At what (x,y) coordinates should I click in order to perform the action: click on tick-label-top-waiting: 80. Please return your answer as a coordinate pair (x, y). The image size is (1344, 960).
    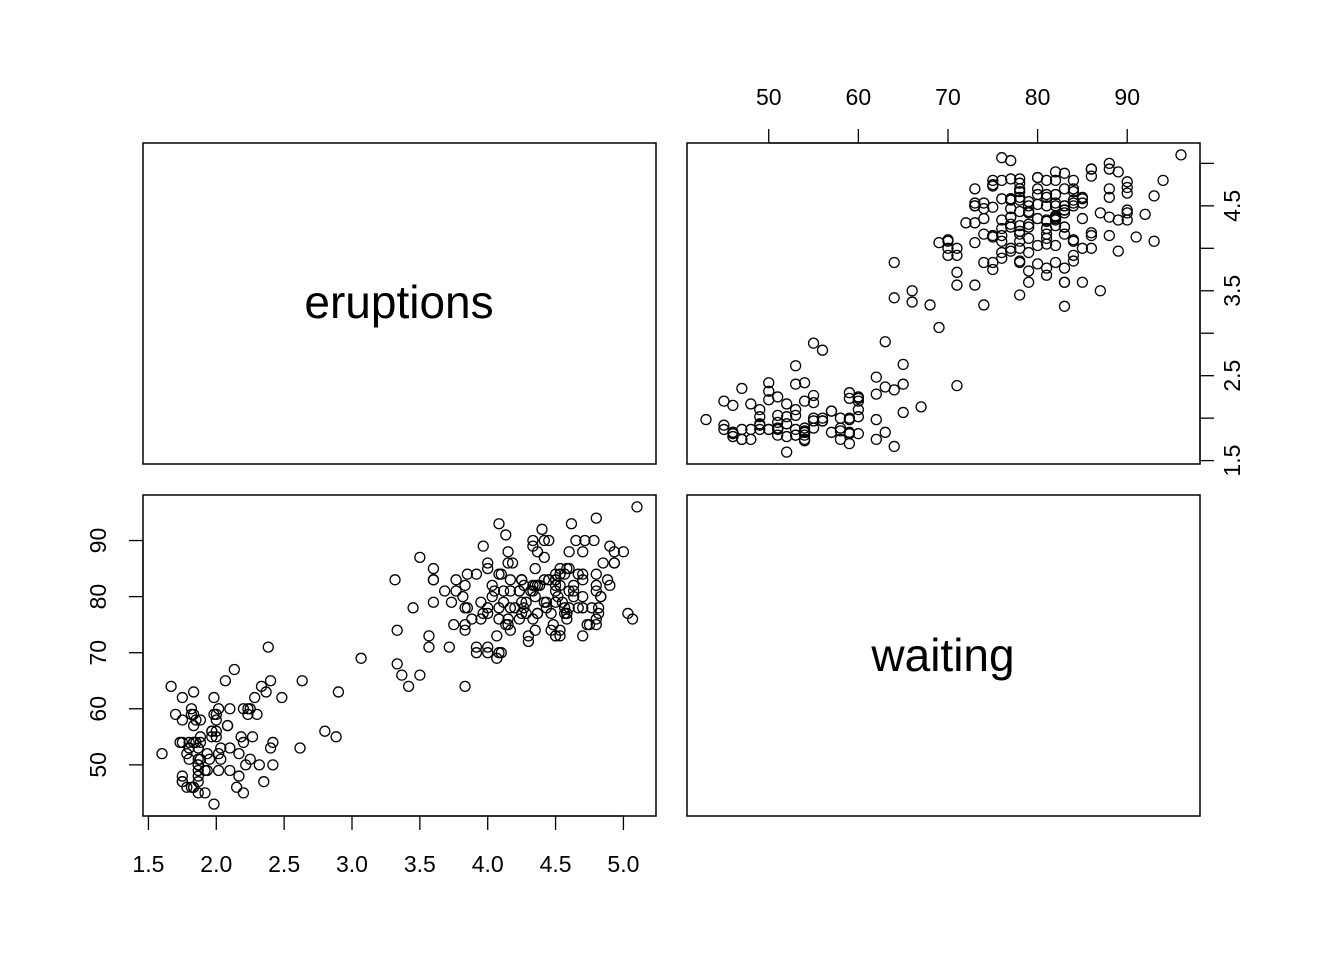
    Looking at the image, I should click on (1038, 97).